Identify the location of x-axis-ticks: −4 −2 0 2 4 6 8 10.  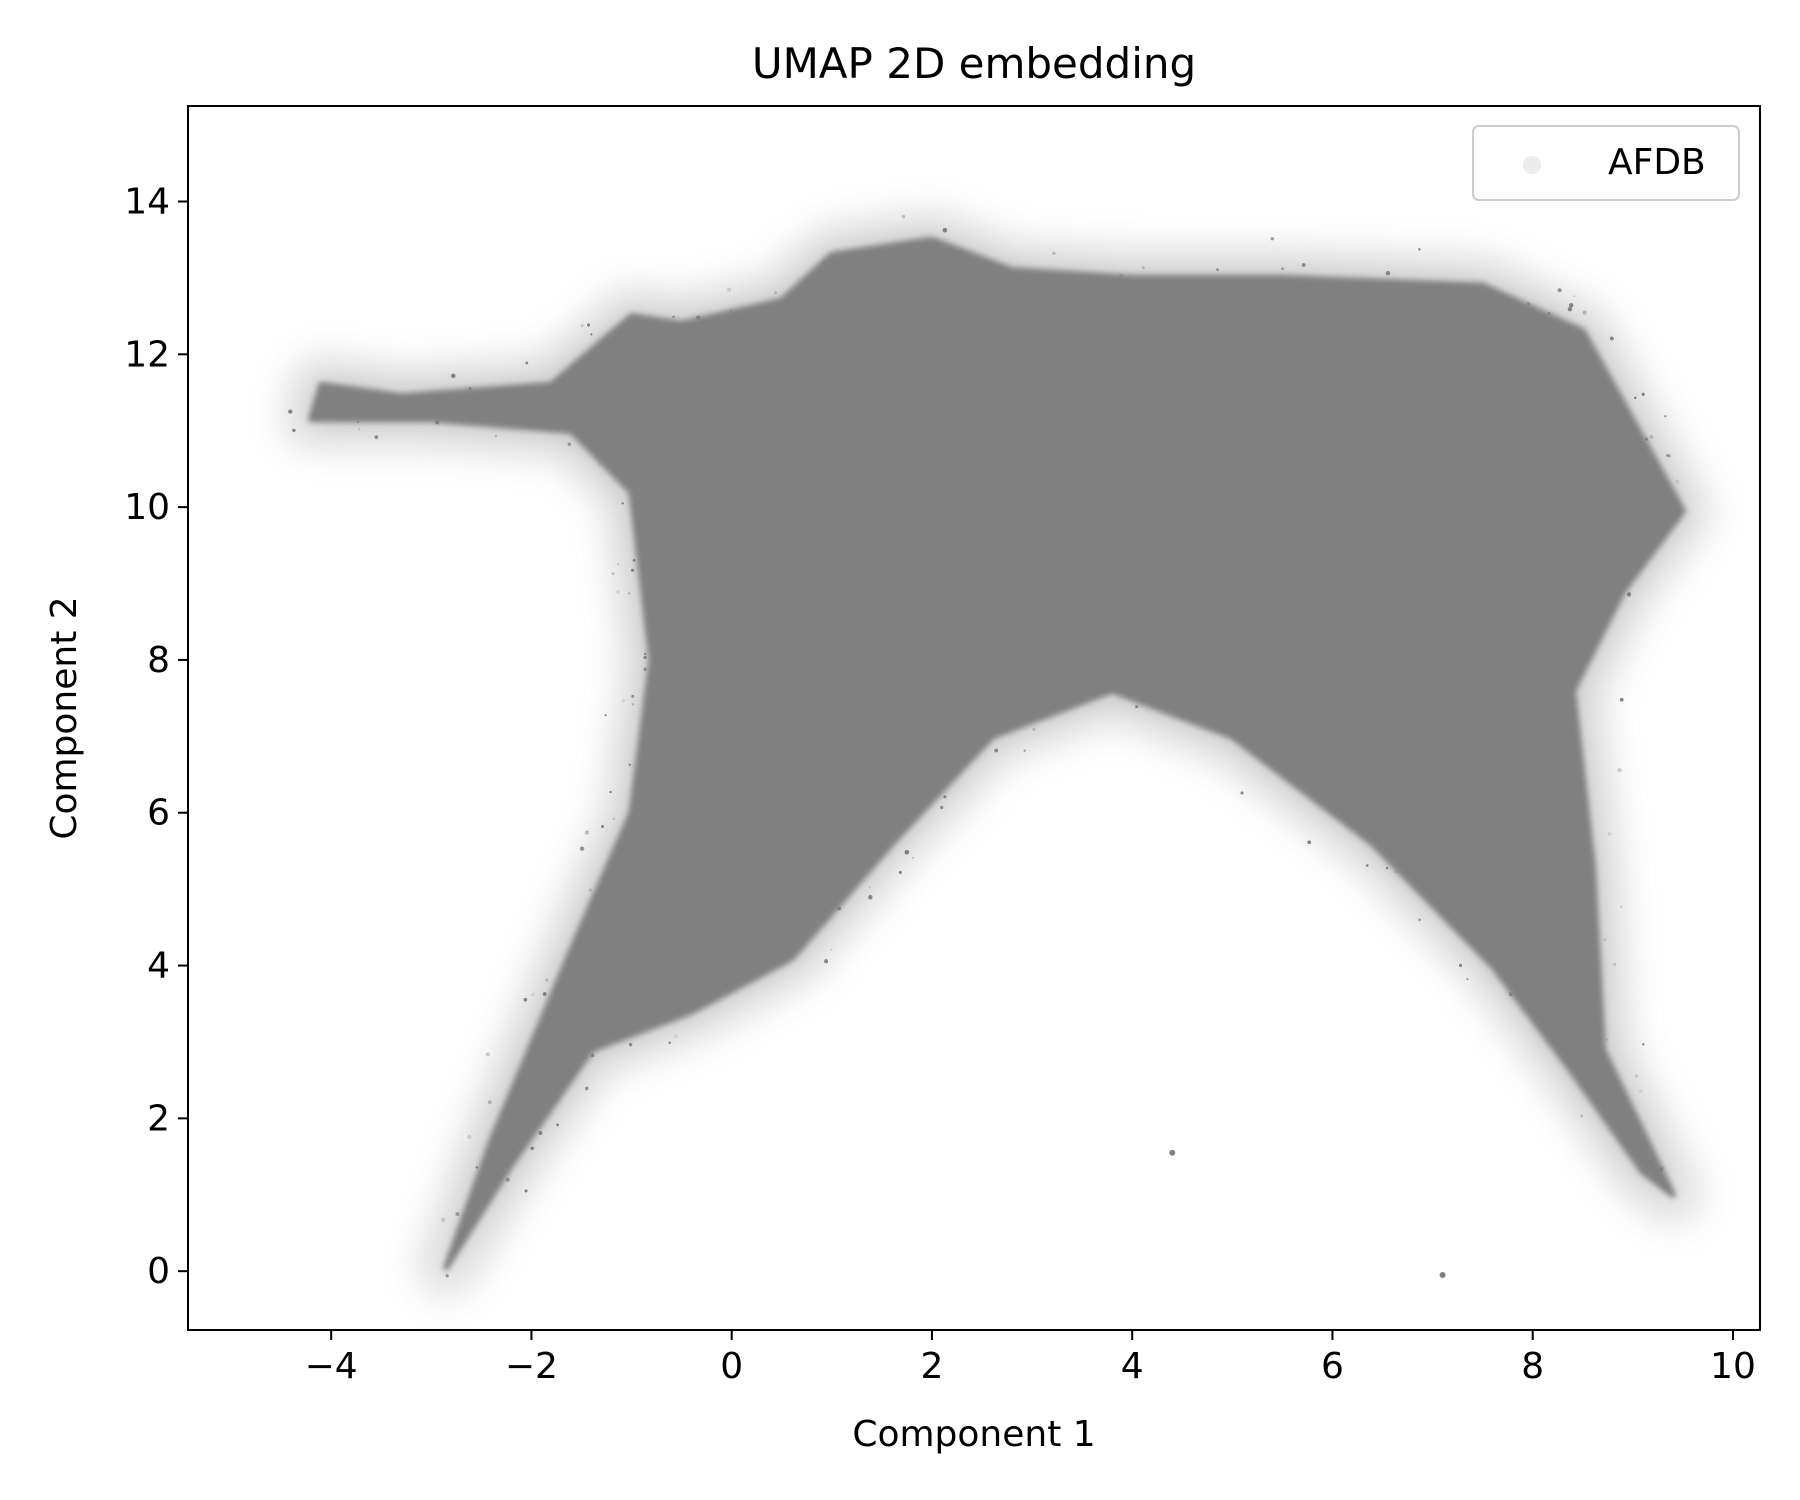
(1030, 1358).